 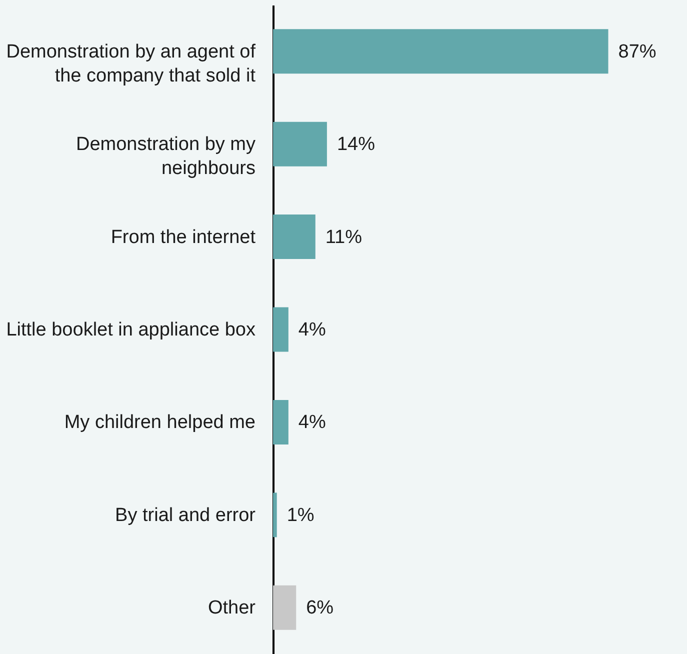 I want to click on data-label: 6%, so click(x=320, y=608).